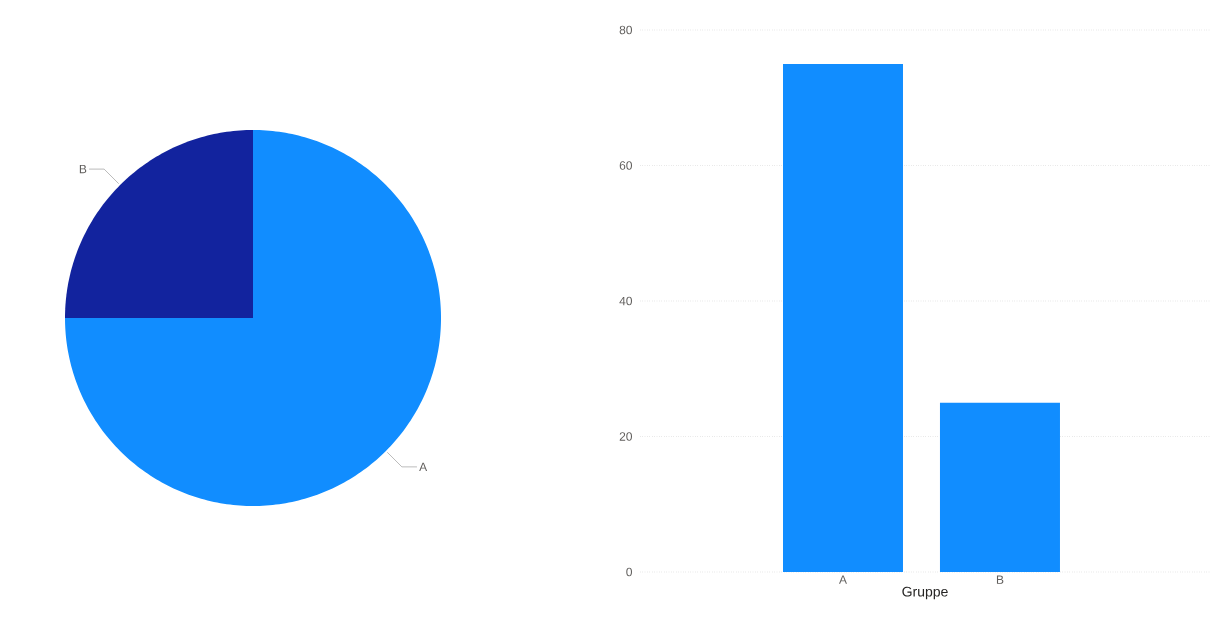 The image size is (1225, 637). What do you see at coordinates (925, 593) in the screenshot?
I see `x-axis-title: Gruppe` at bounding box center [925, 593].